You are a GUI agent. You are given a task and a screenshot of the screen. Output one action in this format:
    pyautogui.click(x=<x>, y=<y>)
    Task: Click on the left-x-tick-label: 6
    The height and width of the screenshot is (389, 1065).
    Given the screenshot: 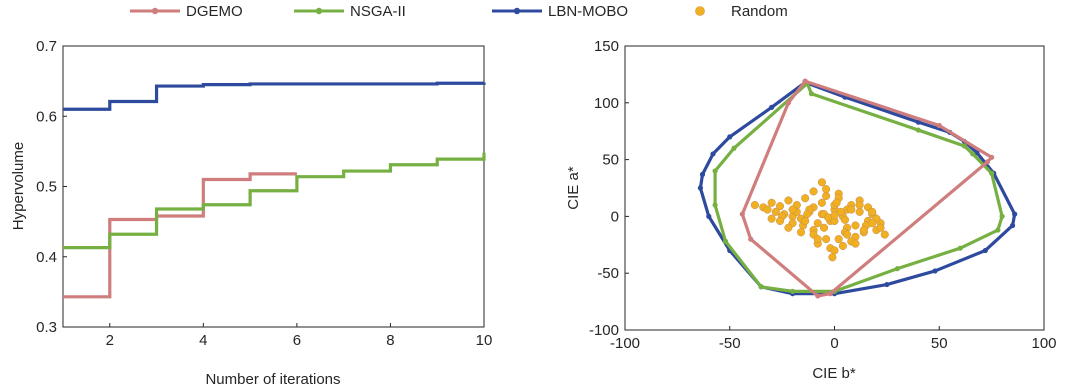 What is the action you would take?
    pyautogui.click(x=297, y=340)
    